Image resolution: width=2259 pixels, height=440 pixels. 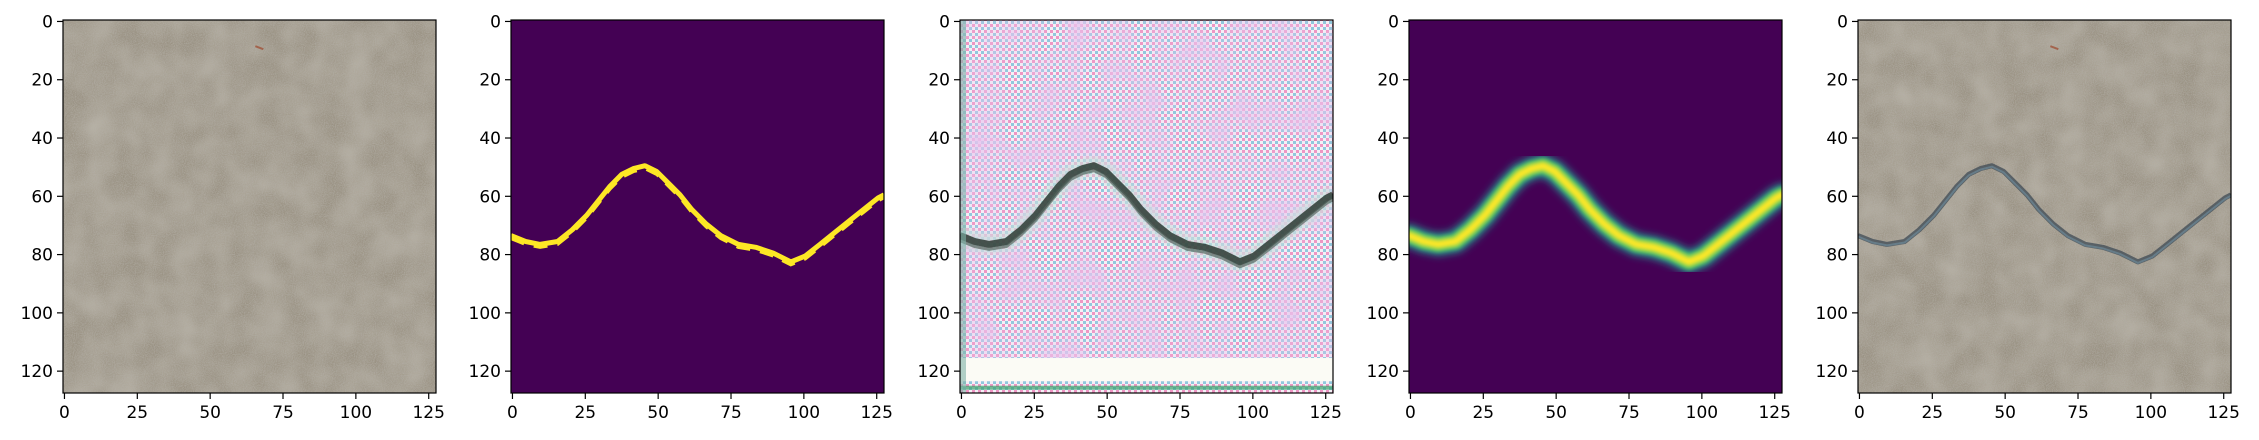 I want to click on panel-smooth-crack-mask-image, so click(x=1595, y=206).